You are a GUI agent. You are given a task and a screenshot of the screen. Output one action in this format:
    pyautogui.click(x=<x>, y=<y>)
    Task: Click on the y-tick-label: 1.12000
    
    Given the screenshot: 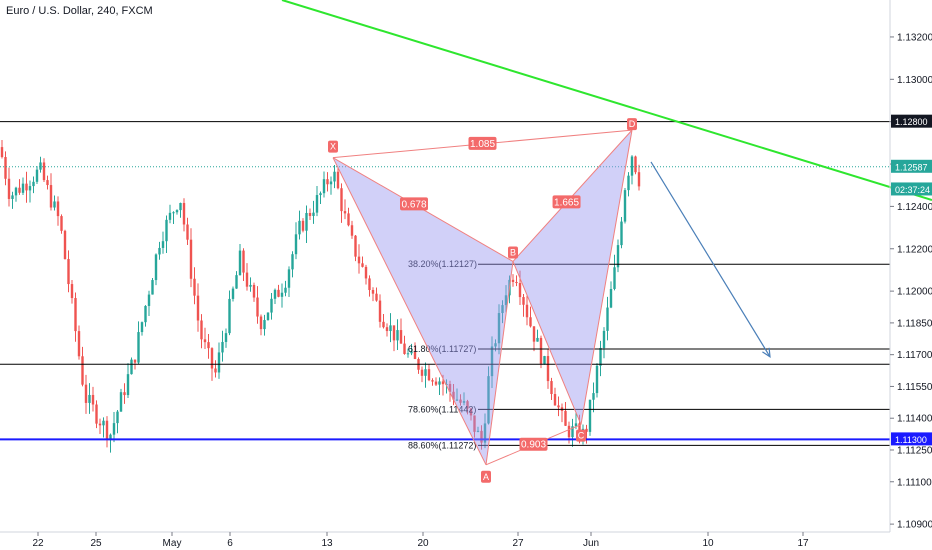 What is the action you would take?
    pyautogui.click(x=914, y=292)
    